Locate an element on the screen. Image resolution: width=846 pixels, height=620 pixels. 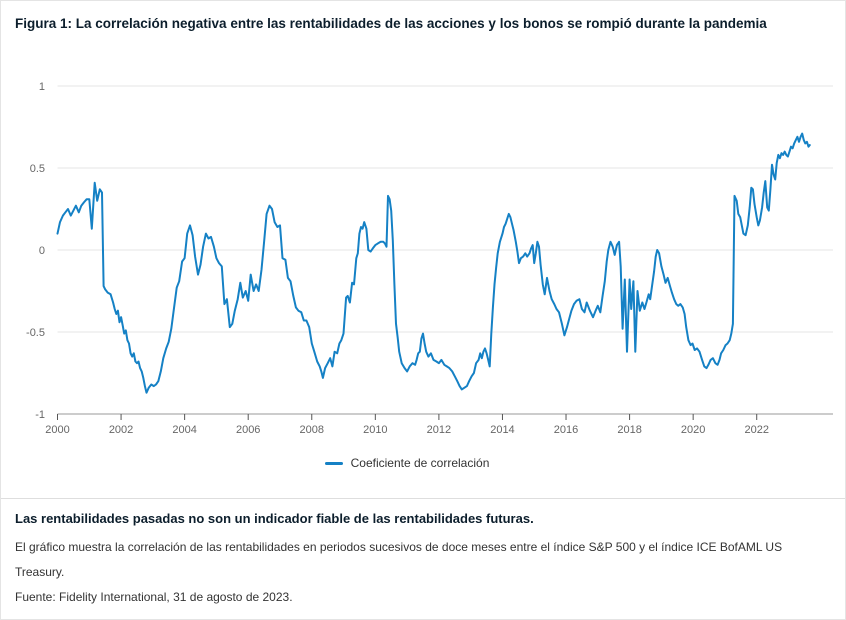
x-axis-label: 2020 is located at coordinates (693, 430).